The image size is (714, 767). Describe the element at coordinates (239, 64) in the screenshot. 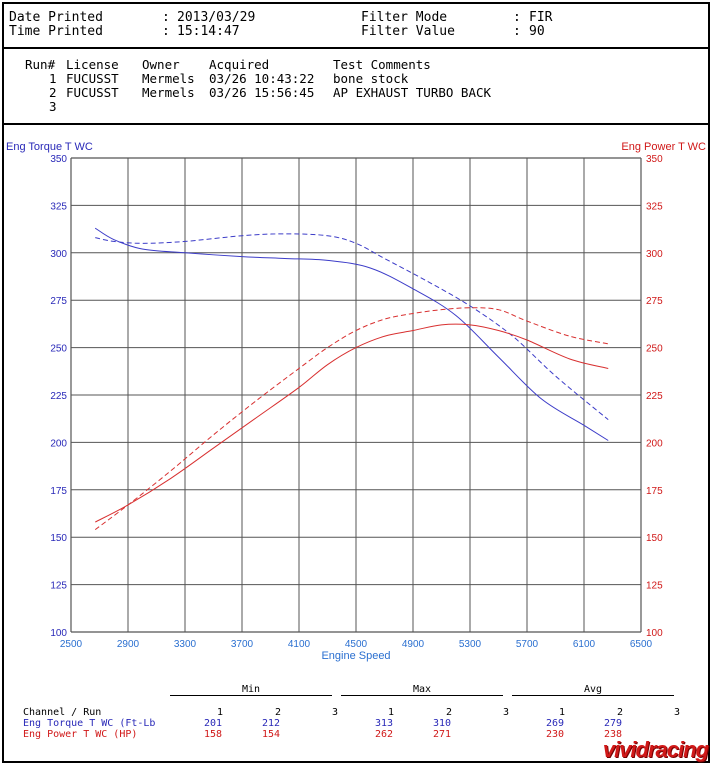

I see `run-col-acquired: Acquired` at that location.